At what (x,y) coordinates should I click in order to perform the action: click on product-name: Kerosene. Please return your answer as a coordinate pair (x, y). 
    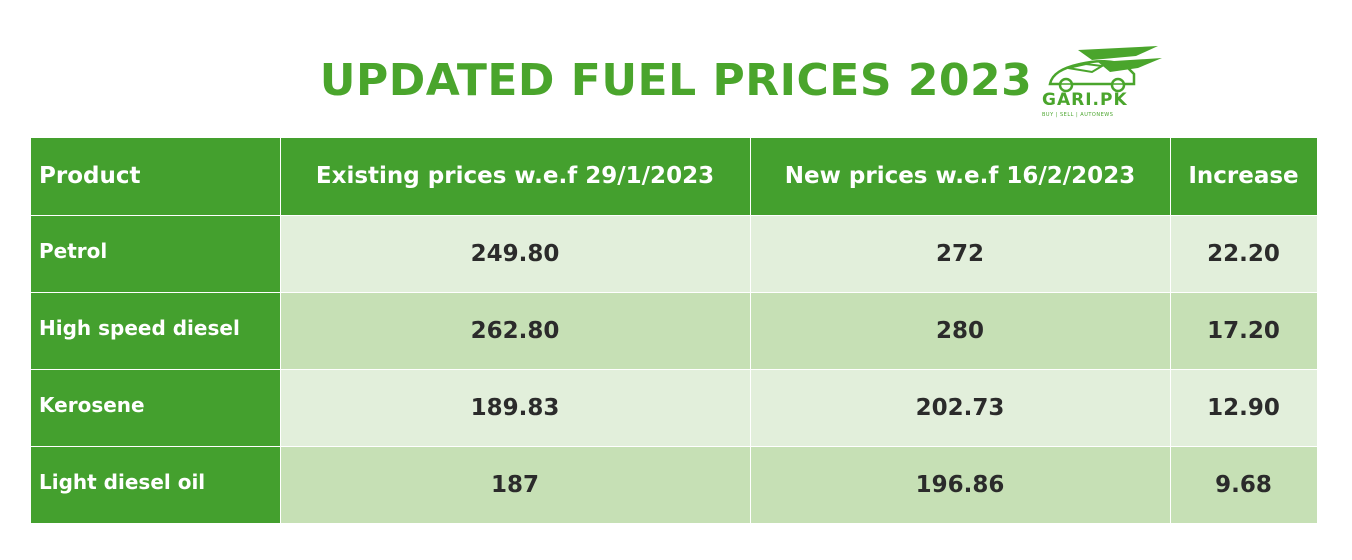
    Looking at the image, I should click on (156, 408).